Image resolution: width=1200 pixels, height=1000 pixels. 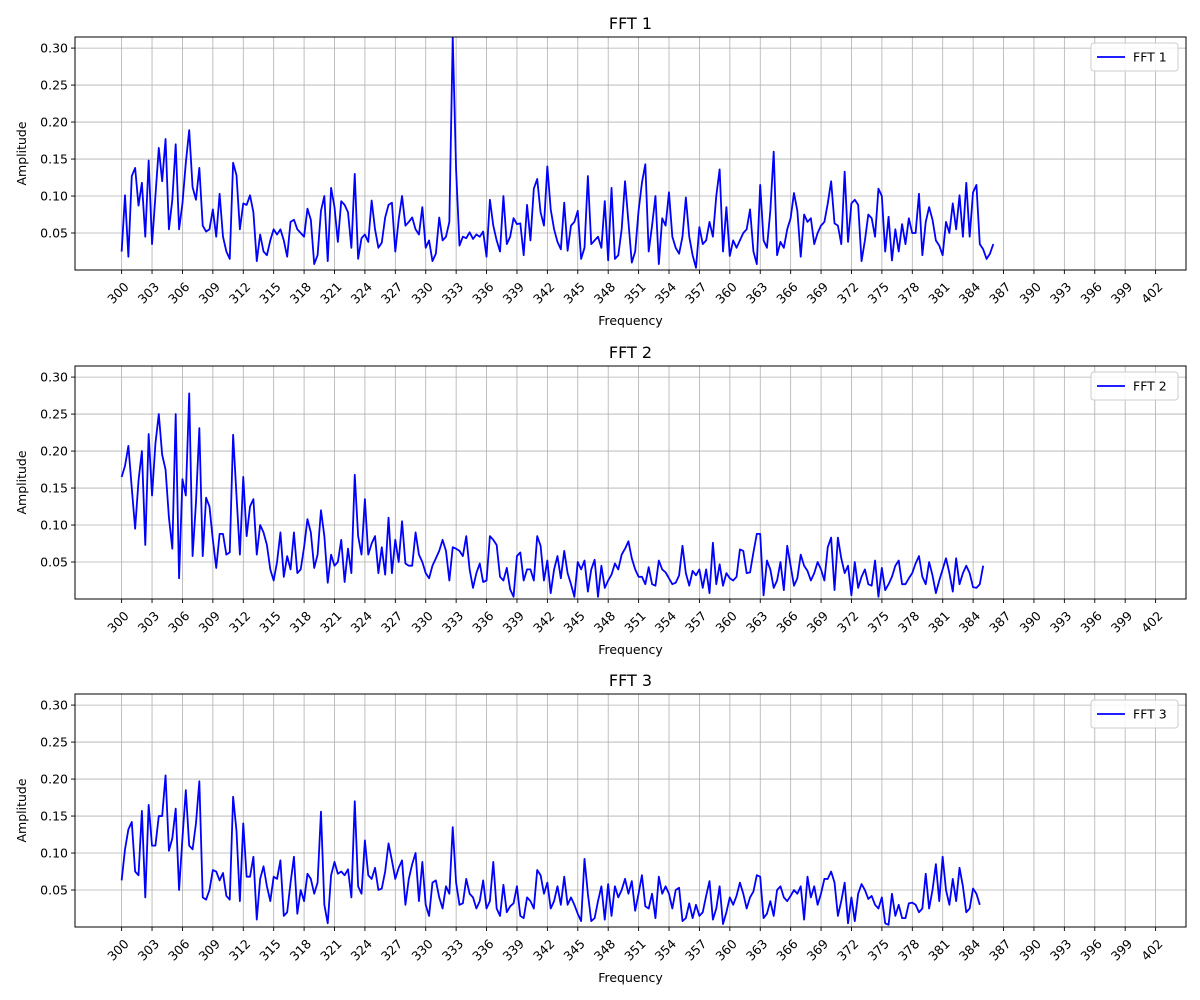 I want to click on legend-label: FFT 2, so click(x=1150, y=386).